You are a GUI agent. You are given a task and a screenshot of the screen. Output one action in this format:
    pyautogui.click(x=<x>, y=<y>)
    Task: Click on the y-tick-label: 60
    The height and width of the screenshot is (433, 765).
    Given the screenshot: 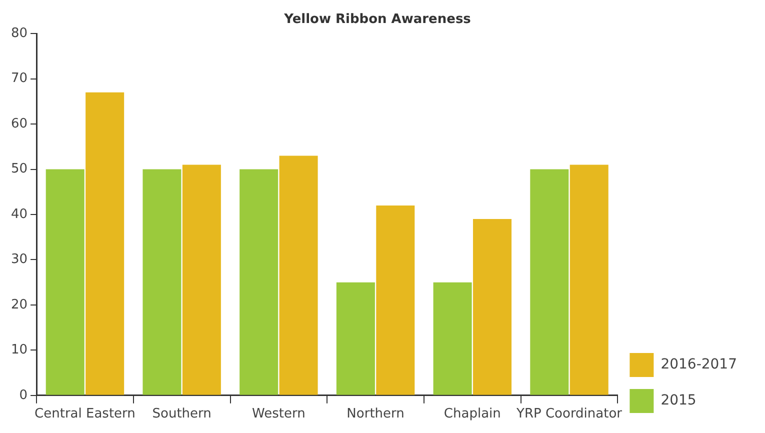 What is the action you would take?
    pyautogui.click(x=19, y=124)
    